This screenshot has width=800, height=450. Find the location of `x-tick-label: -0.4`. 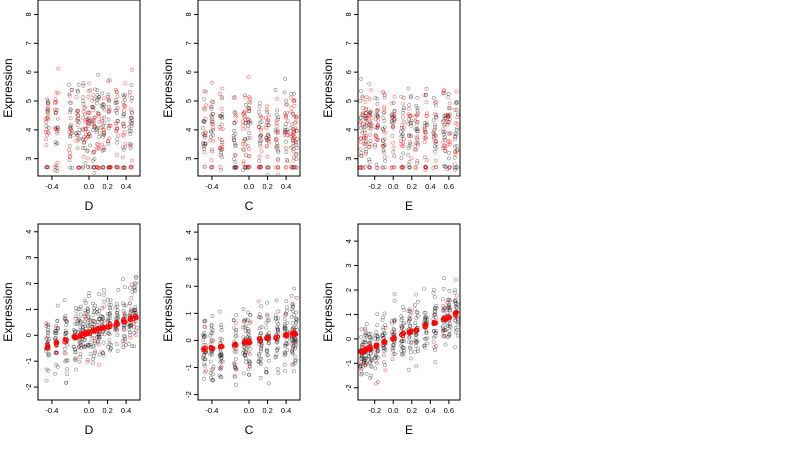

x-tick-label: -0.4 is located at coordinates (211, 410).